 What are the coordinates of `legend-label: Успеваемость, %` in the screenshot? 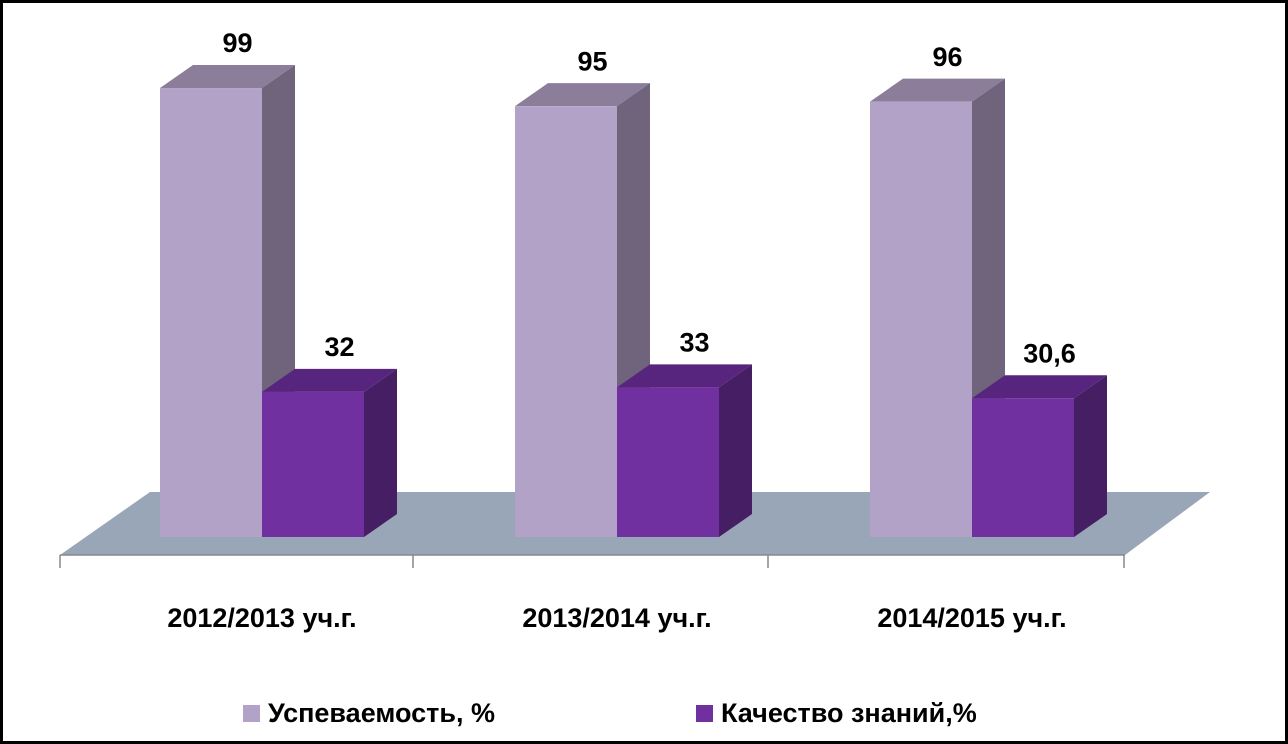 It's located at (381, 713).